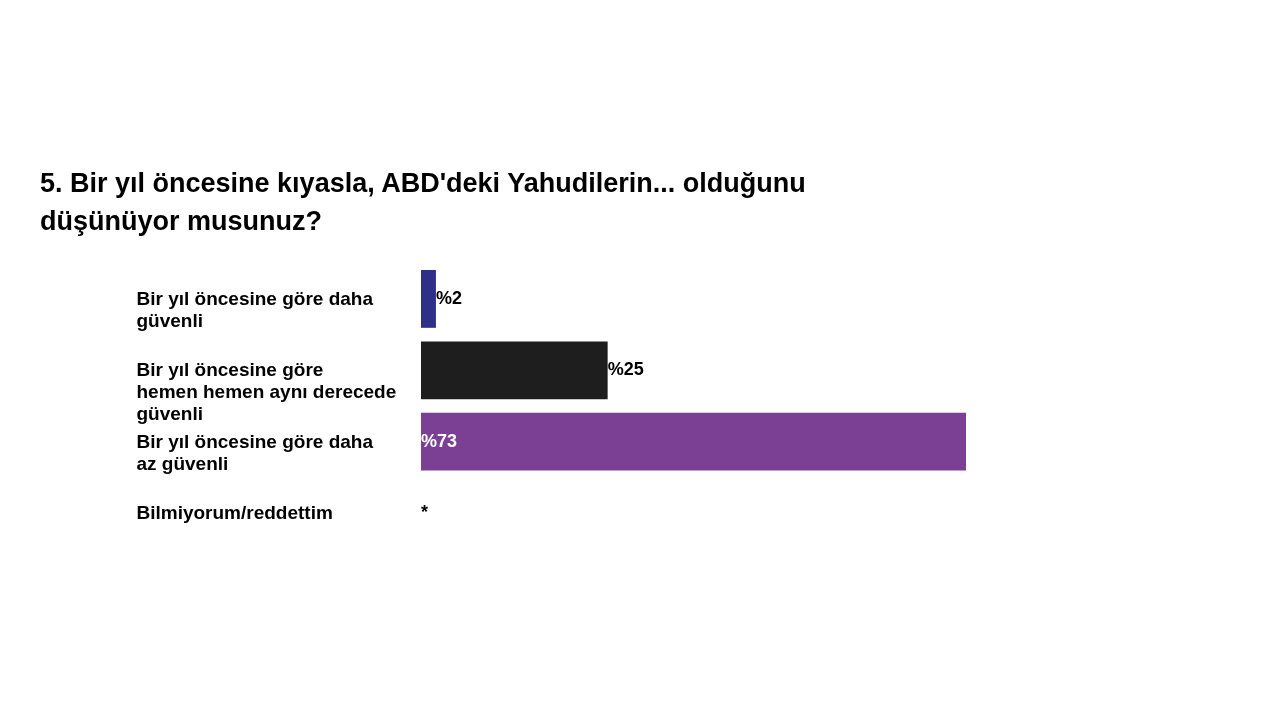 The height and width of the screenshot is (720, 1280). What do you see at coordinates (255, 309) in the screenshot?
I see `y-tick-label: Bir yıl öncesine göre daha güvenli` at bounding box center [255, 309].